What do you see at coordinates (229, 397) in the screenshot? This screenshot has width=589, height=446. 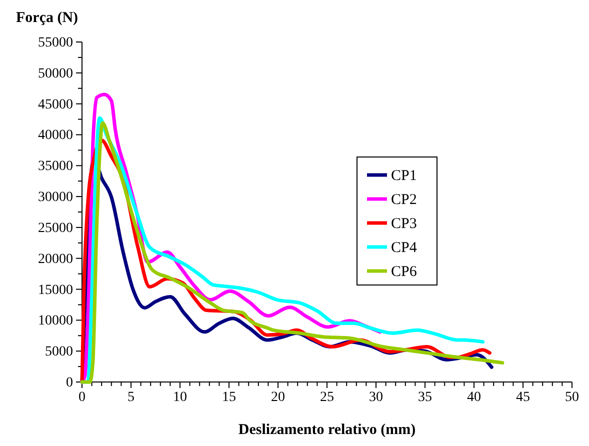 I see `x-tick-label: 15` at bounding box center [229, 397].